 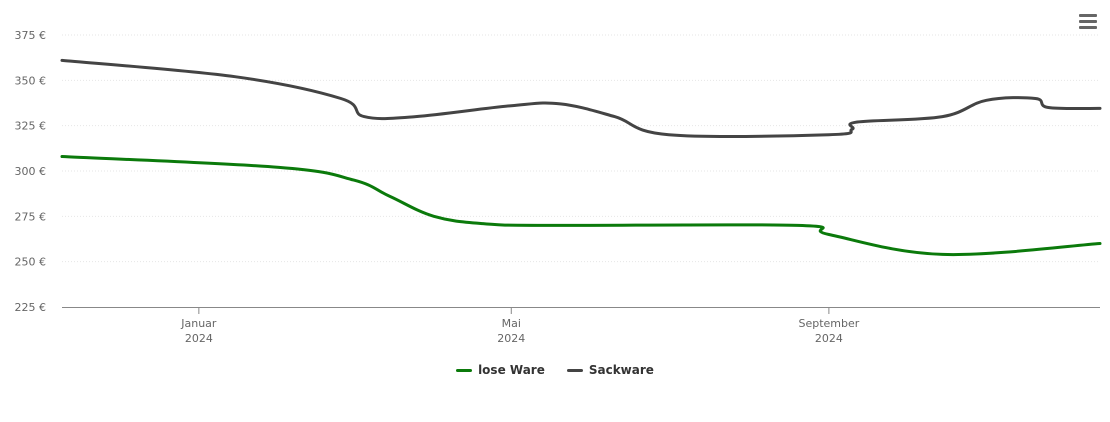 I want to click on legend-item-sackware: Sackware, so click(x=610, y=370).